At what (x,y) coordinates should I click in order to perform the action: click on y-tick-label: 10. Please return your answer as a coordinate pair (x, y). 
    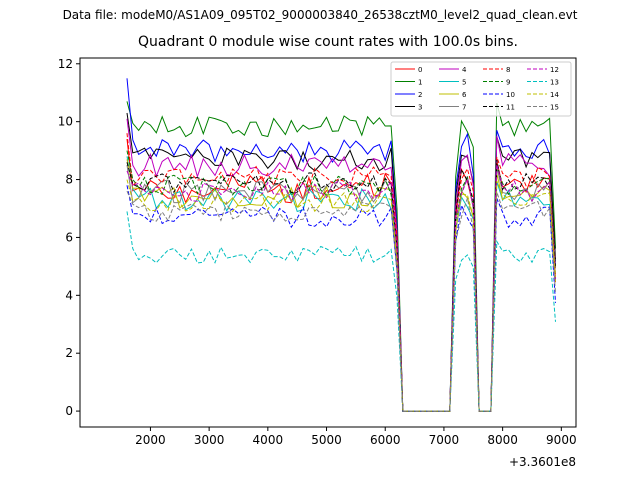
    Looking at the image, I should click on (65, 122).